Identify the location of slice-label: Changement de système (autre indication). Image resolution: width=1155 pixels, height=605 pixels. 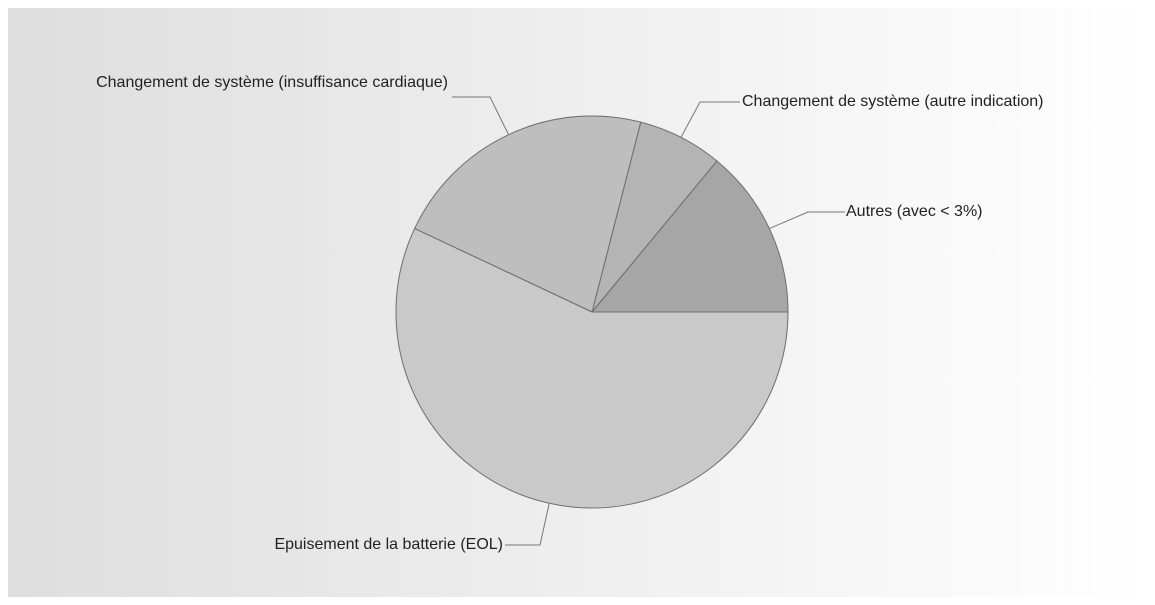
(893, 101).